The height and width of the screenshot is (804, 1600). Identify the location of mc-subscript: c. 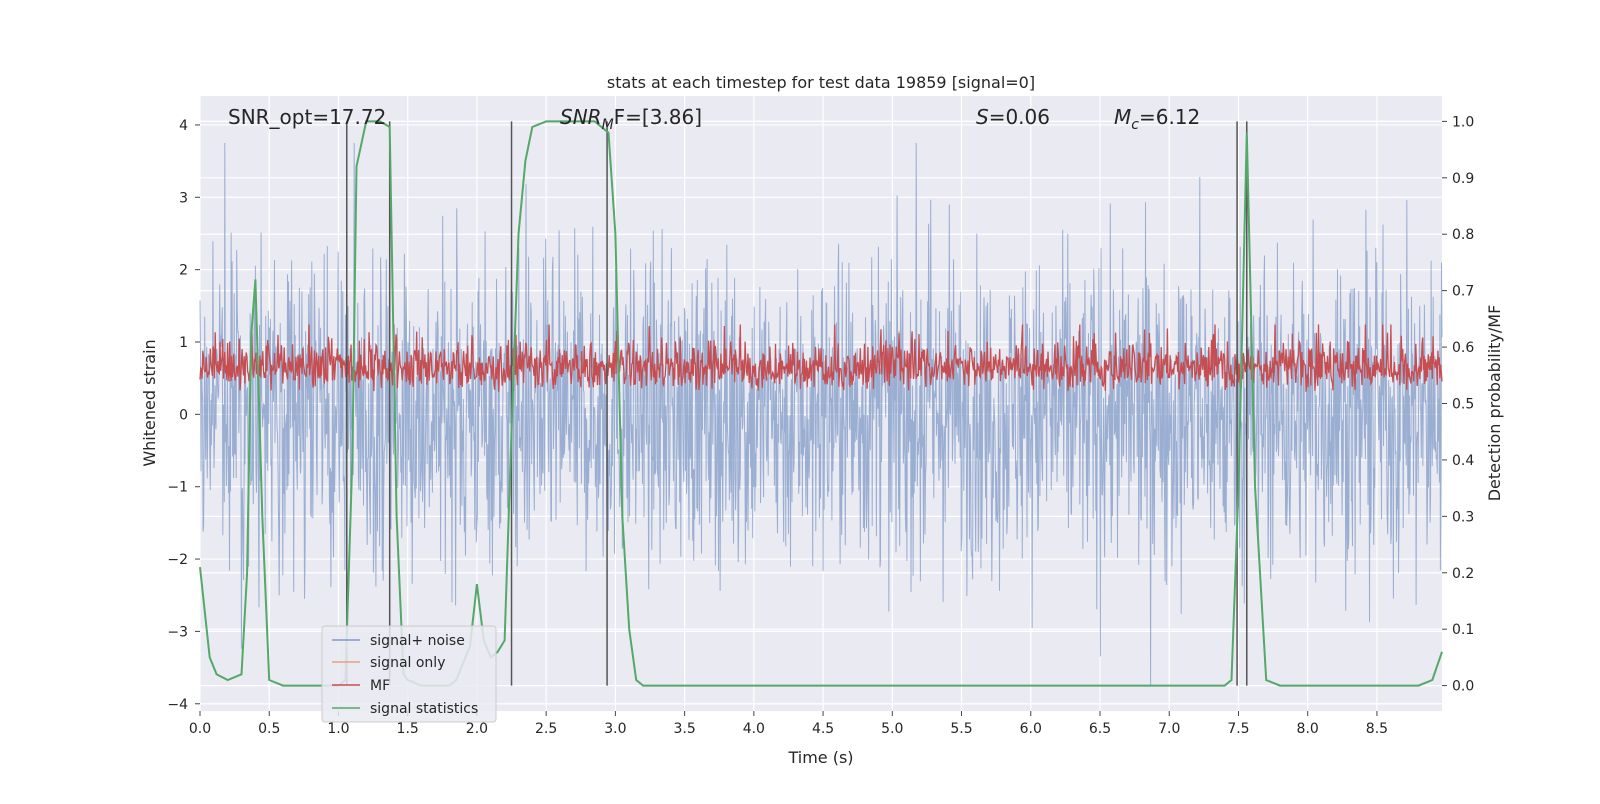
(1135, 125).